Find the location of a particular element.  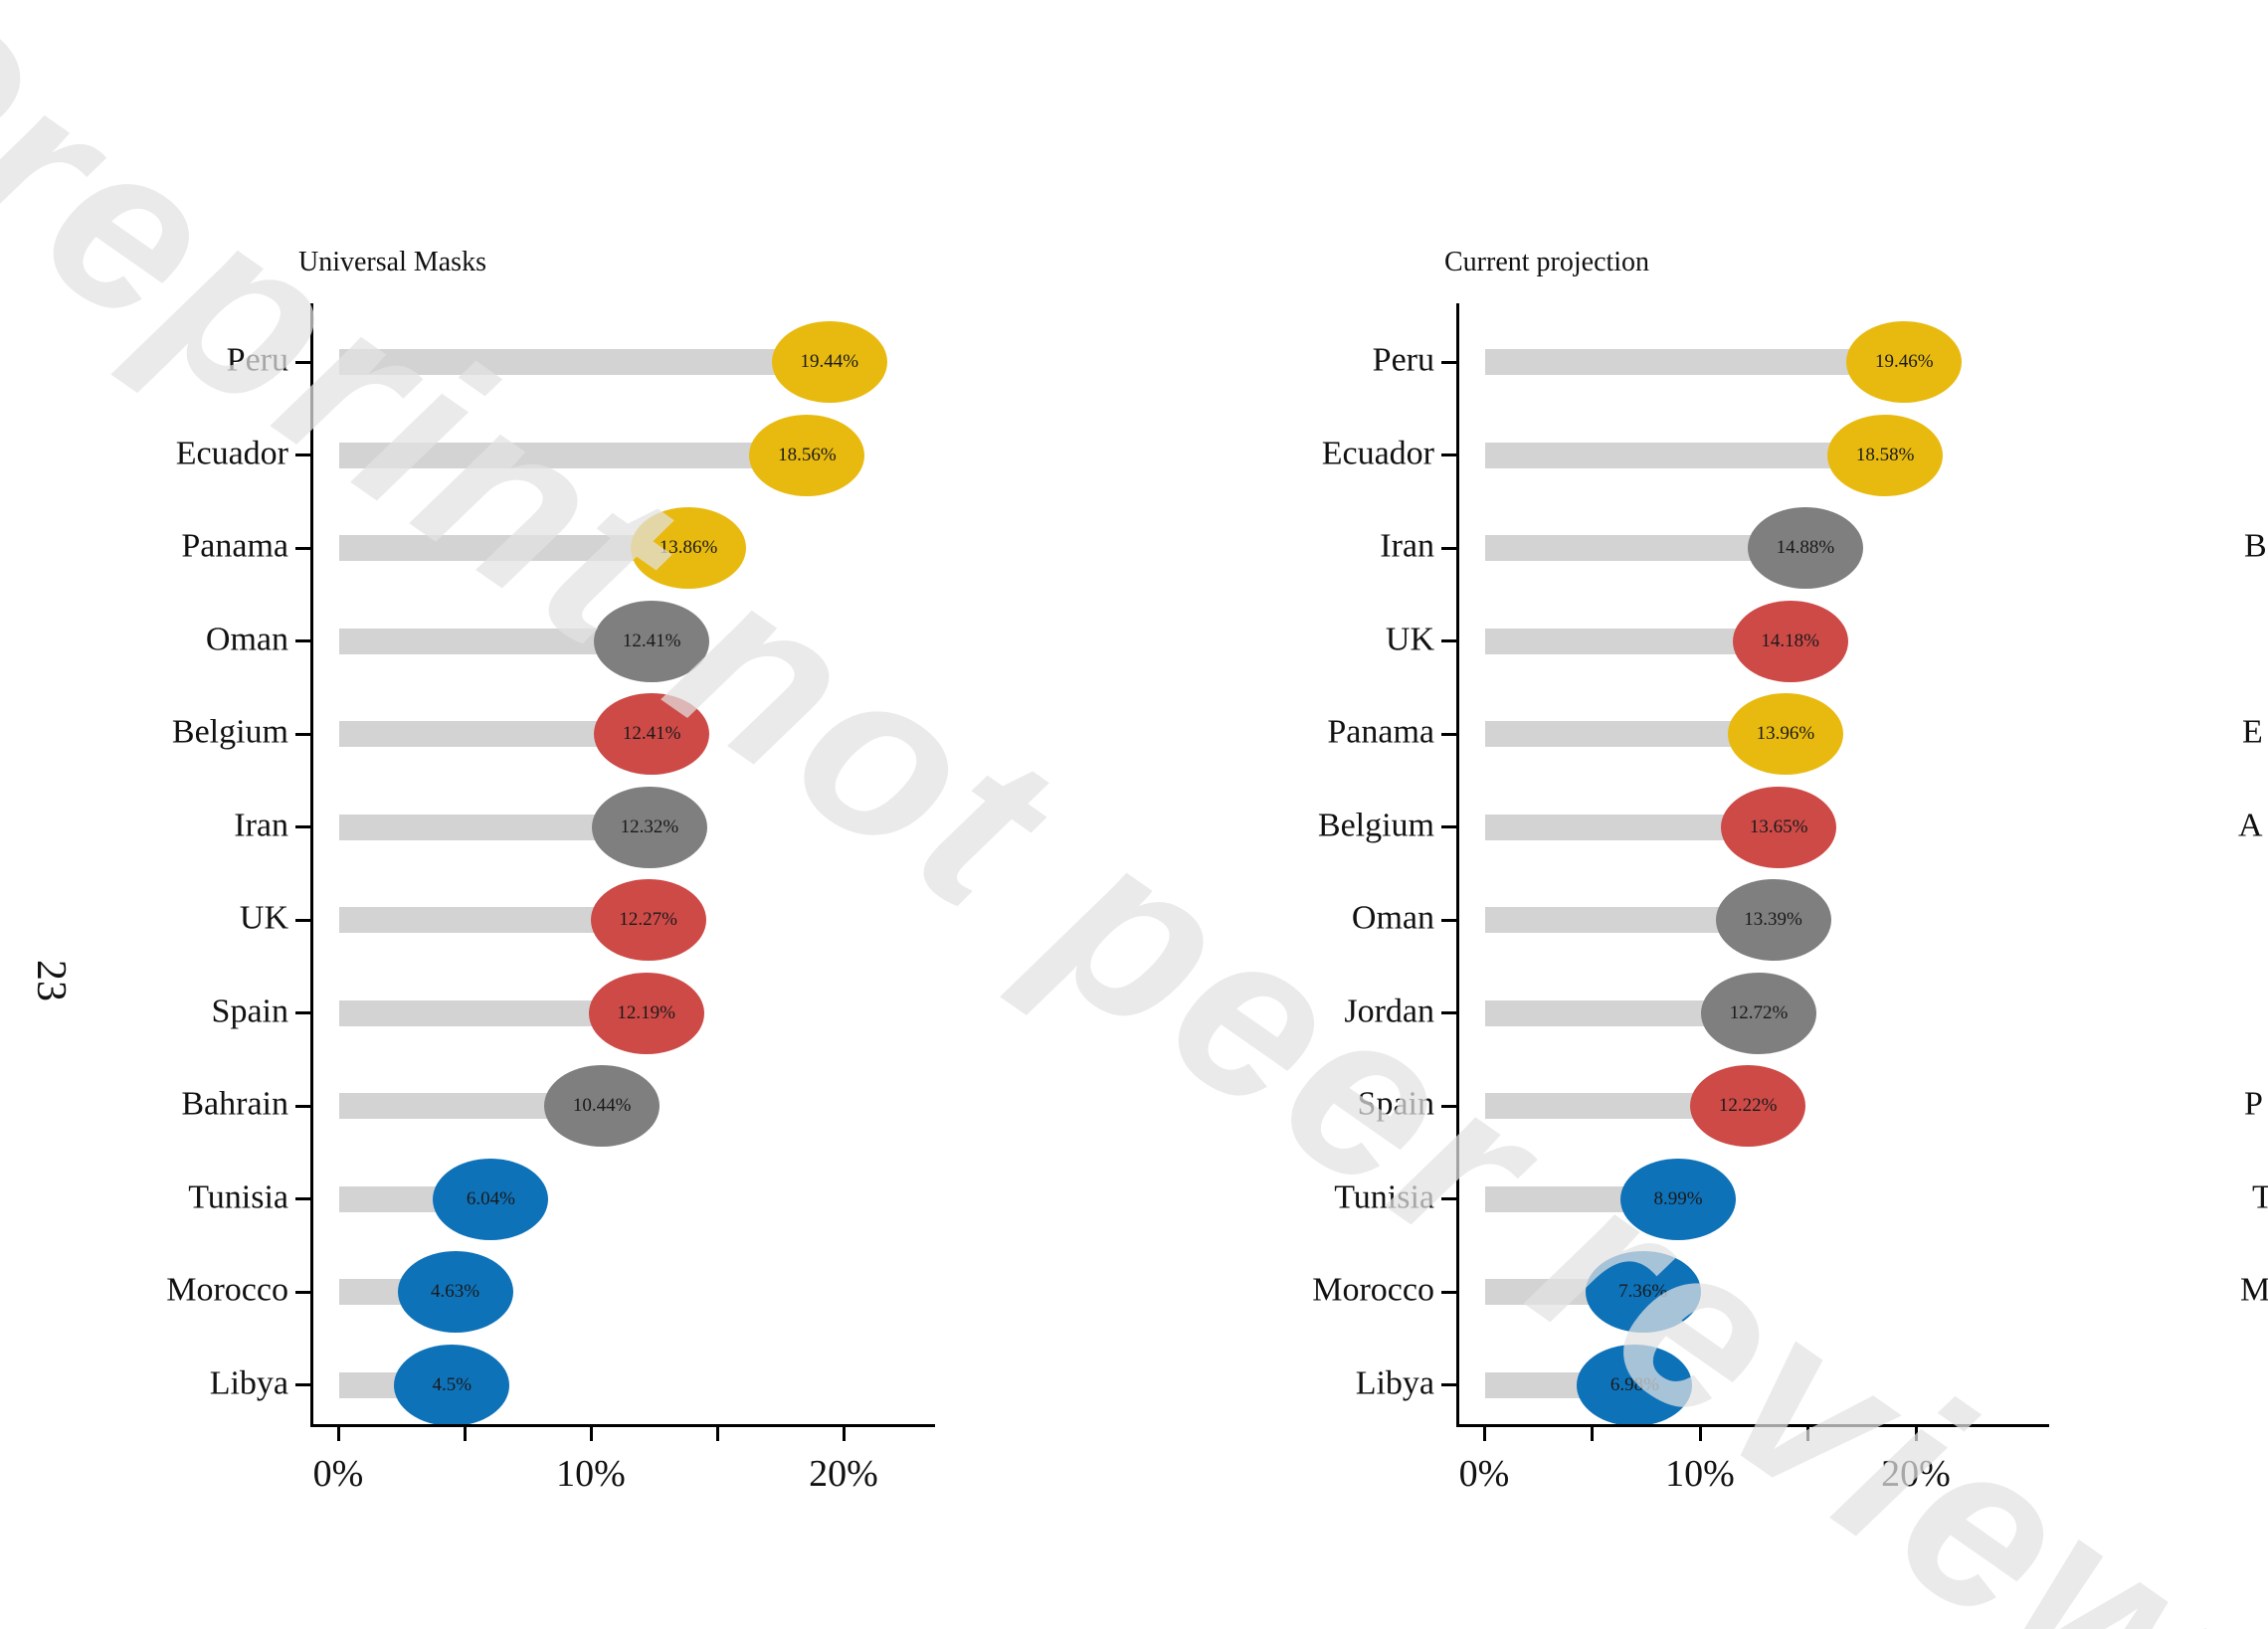

value-bubble: 12.72% is located at coordinates (1759, 1013).